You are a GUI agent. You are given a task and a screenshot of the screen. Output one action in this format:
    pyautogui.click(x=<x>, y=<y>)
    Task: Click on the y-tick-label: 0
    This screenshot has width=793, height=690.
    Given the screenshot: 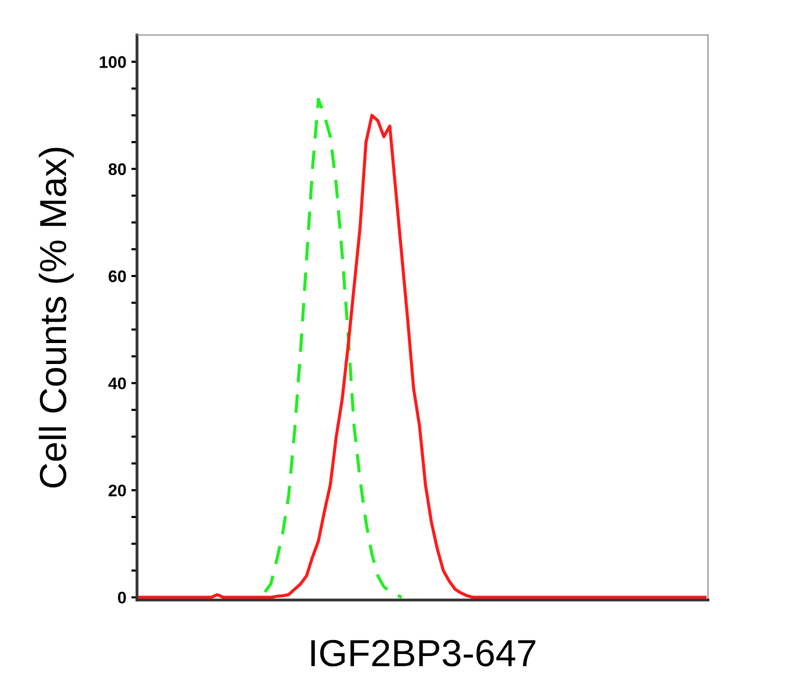 What is the action you would take?
    pyautogui.click(x=122, y=598)
    